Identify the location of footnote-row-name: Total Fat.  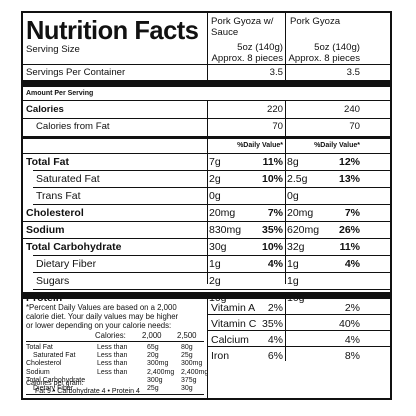
(39, 347).